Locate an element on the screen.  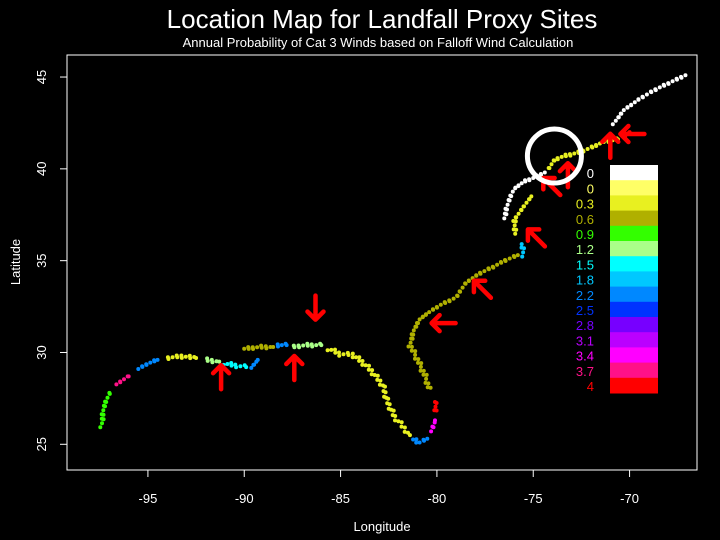
legend-label: 1.8 is located at coordinates (585, 280).